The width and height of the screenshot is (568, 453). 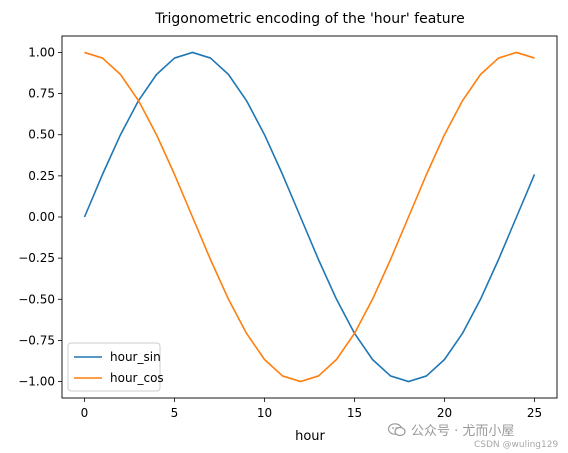 I want to click on y-tick-label: −0.75, so click(x=36, y=340).